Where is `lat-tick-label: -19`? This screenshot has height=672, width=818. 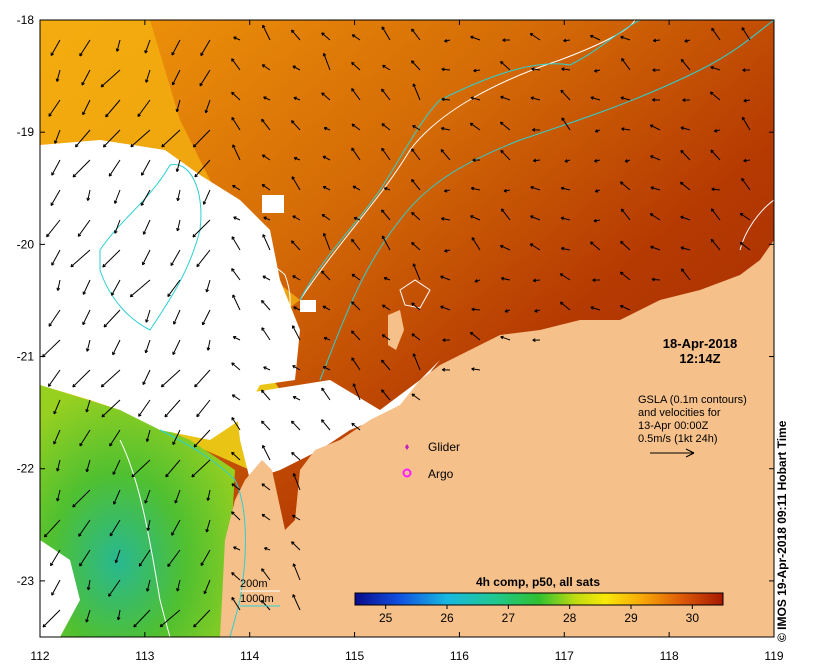
lat-tick-label: -19 is located at coordinates (26, 132).